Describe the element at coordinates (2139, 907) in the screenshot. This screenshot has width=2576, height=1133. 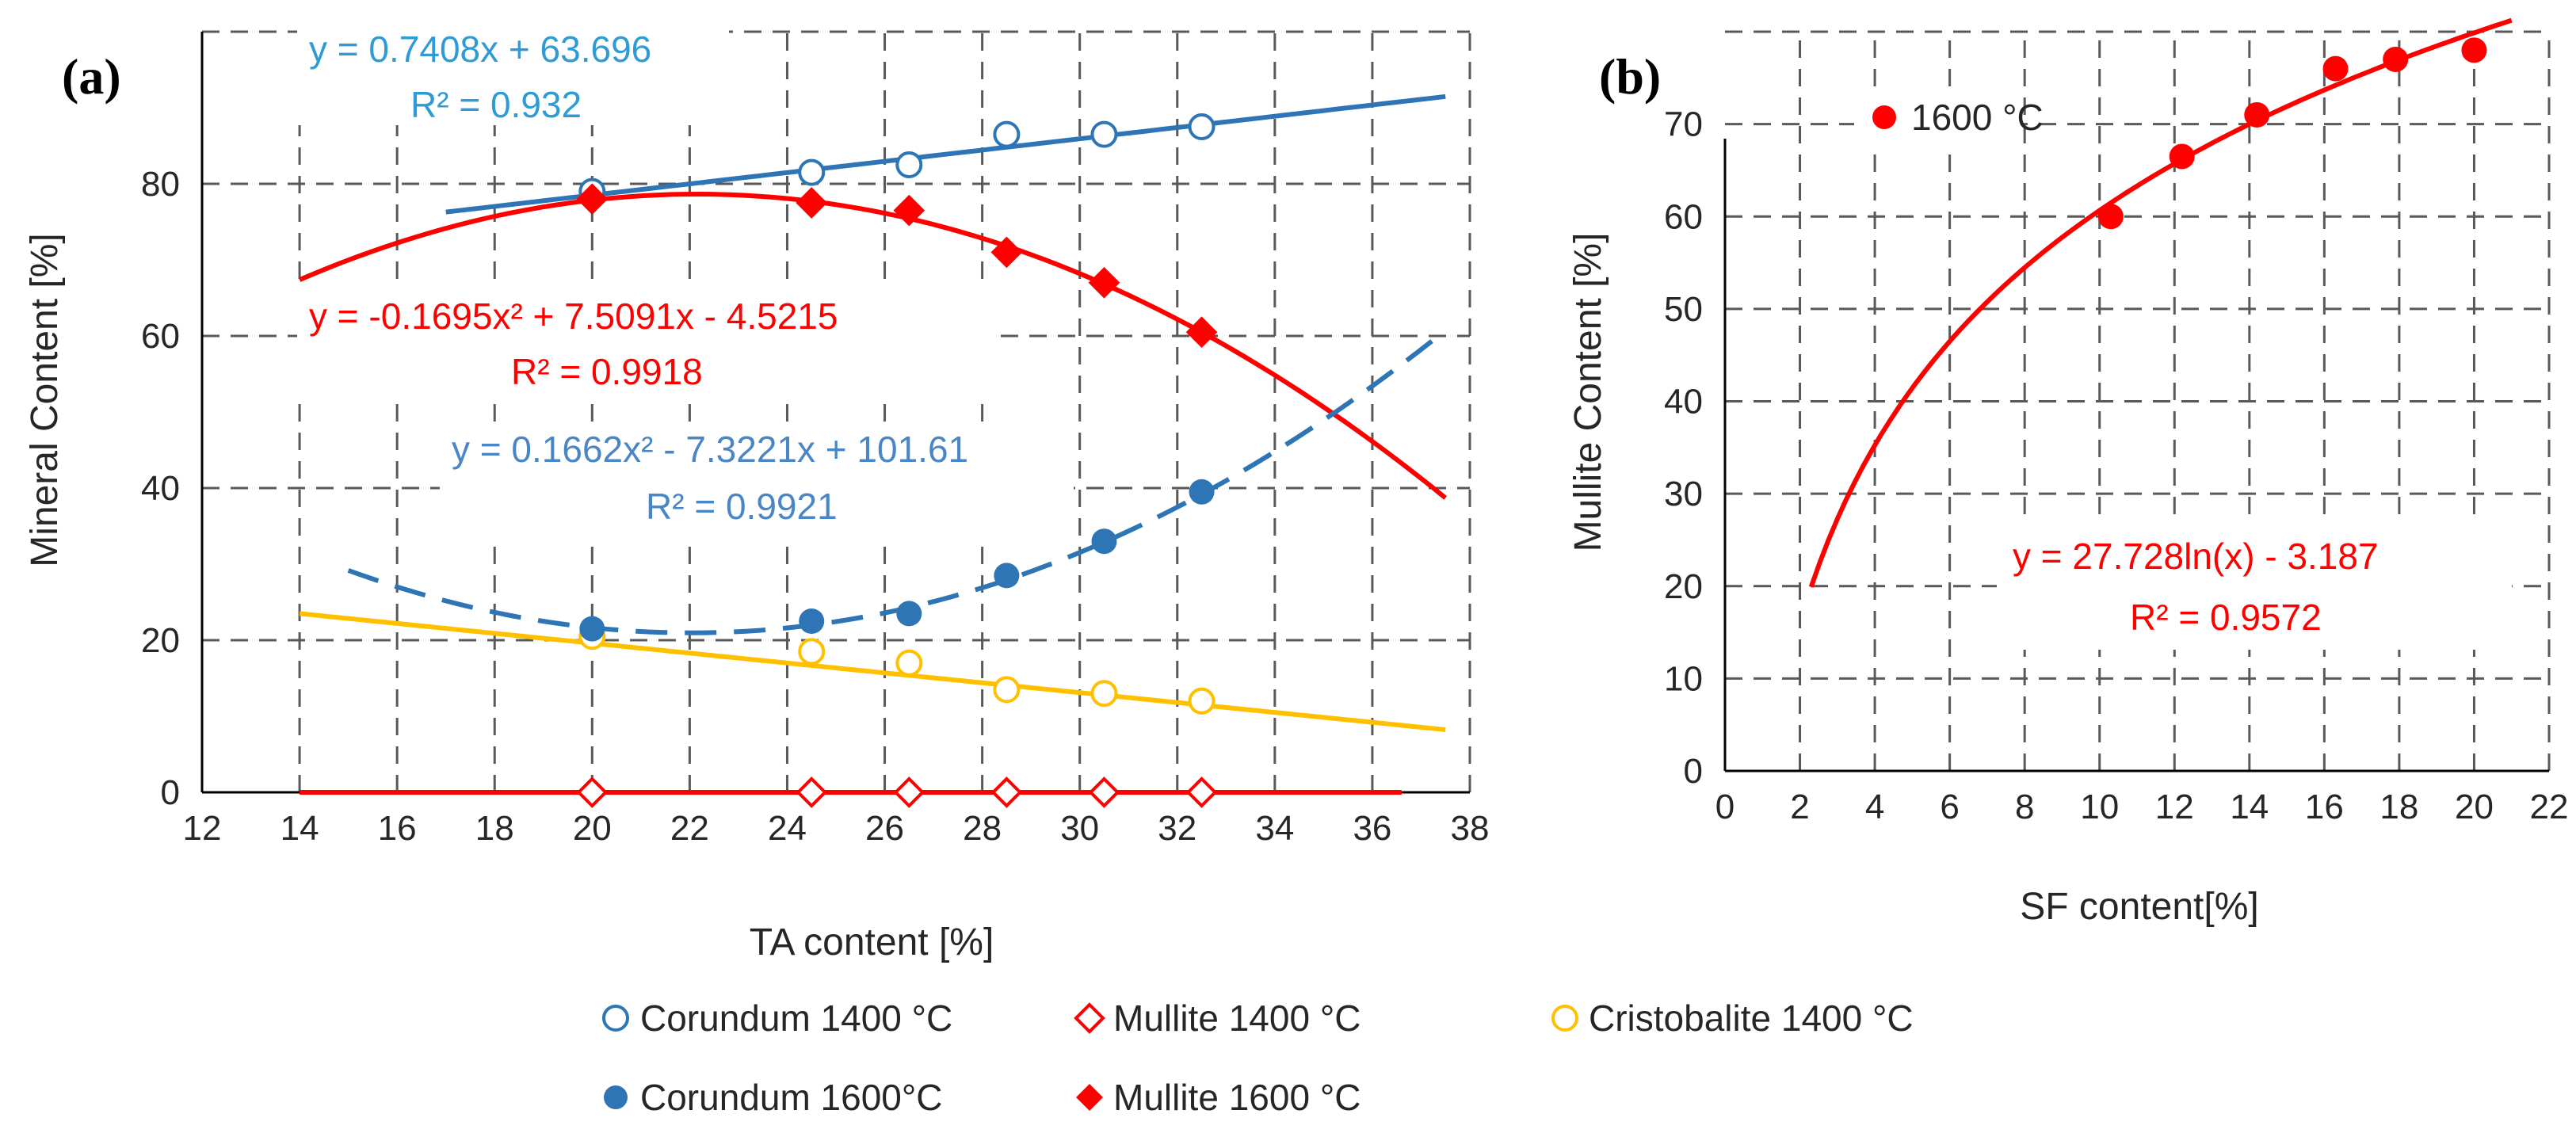
I see `x-axis-title: SF content[%]` at that location.